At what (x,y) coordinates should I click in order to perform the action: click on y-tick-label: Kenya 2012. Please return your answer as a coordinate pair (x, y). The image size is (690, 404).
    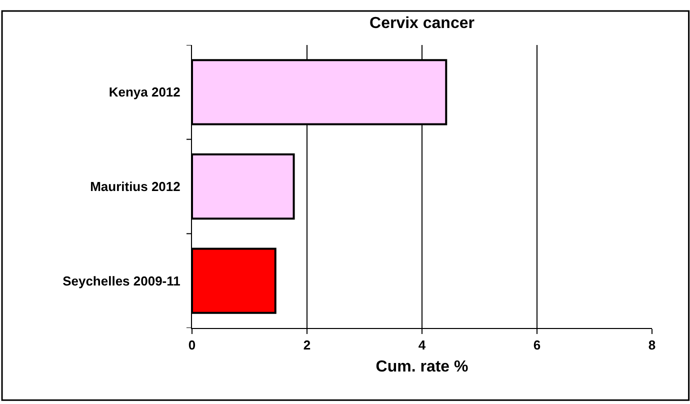
    Looking at the image, I should click on (144, 92).